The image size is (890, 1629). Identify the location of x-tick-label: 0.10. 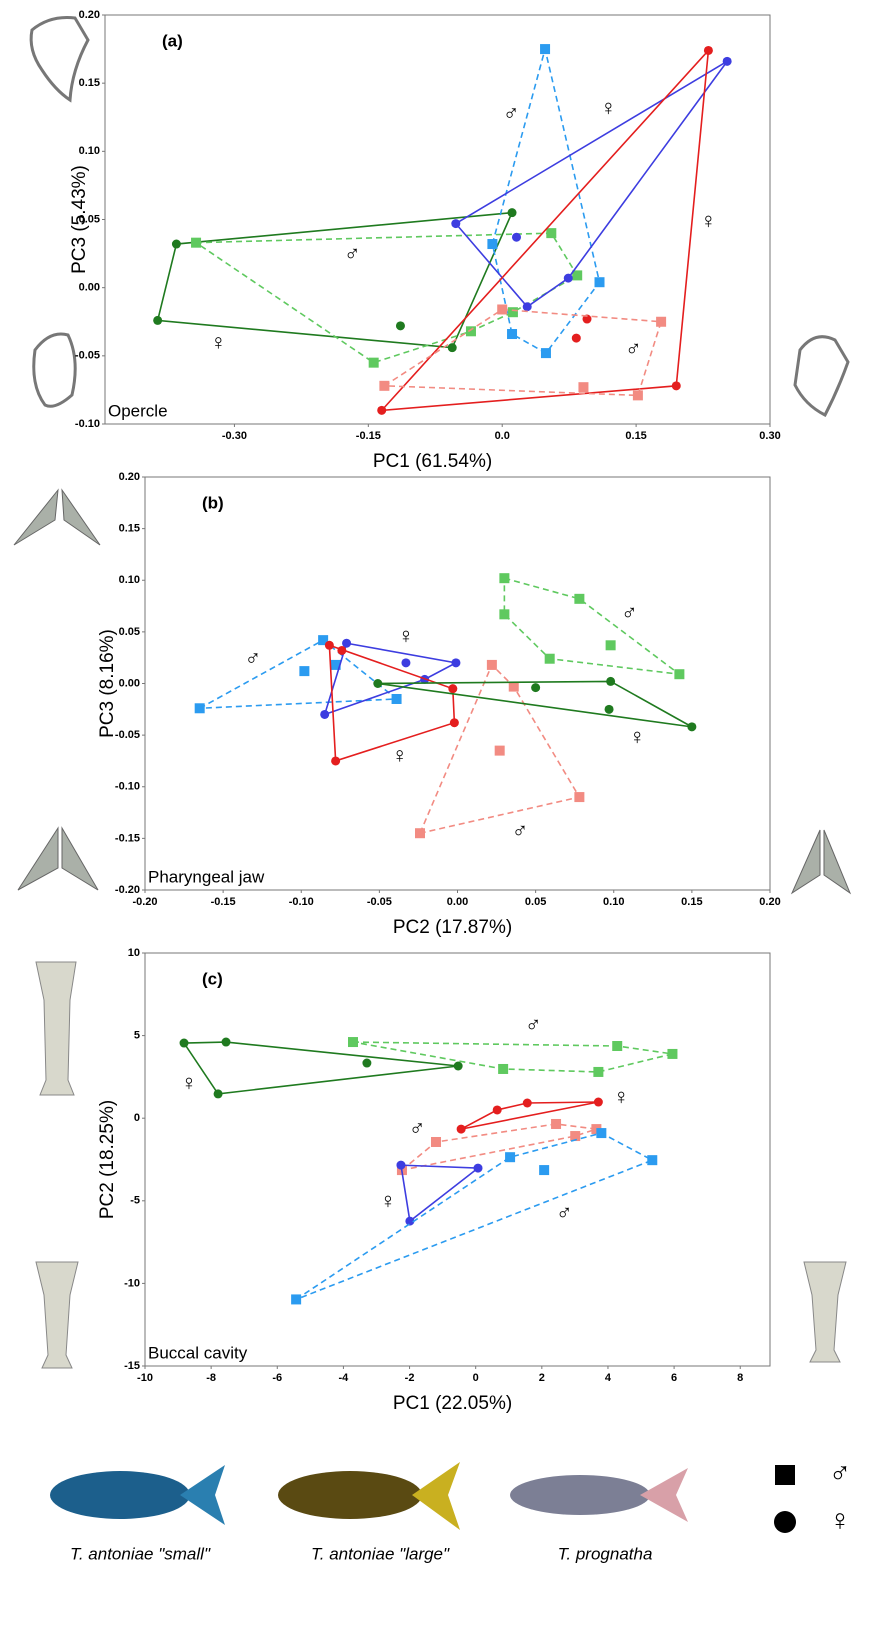
(613, 902).